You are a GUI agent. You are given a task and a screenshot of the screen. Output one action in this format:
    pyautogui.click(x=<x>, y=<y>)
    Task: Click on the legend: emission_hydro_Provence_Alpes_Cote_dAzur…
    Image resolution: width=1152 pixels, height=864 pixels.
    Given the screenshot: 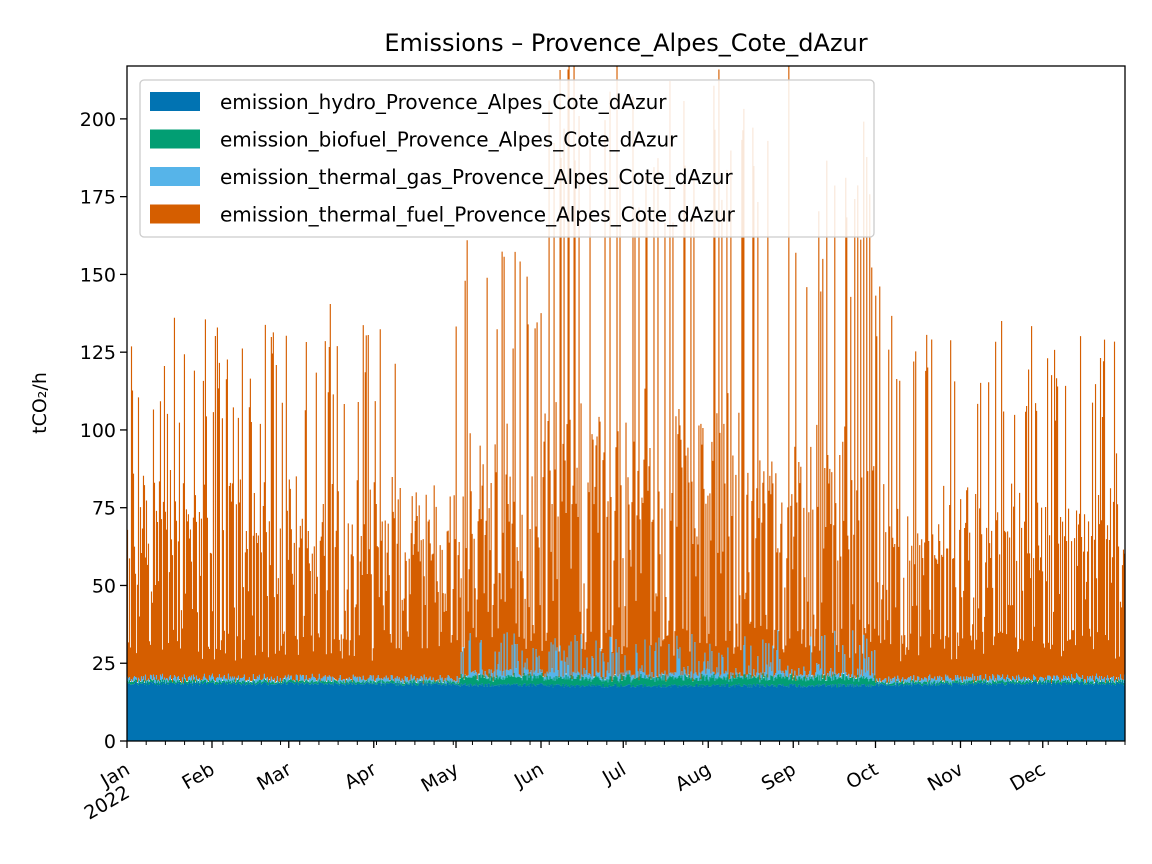 What is the action you would take?
    pyautogui.click(x=507, y=158)
    